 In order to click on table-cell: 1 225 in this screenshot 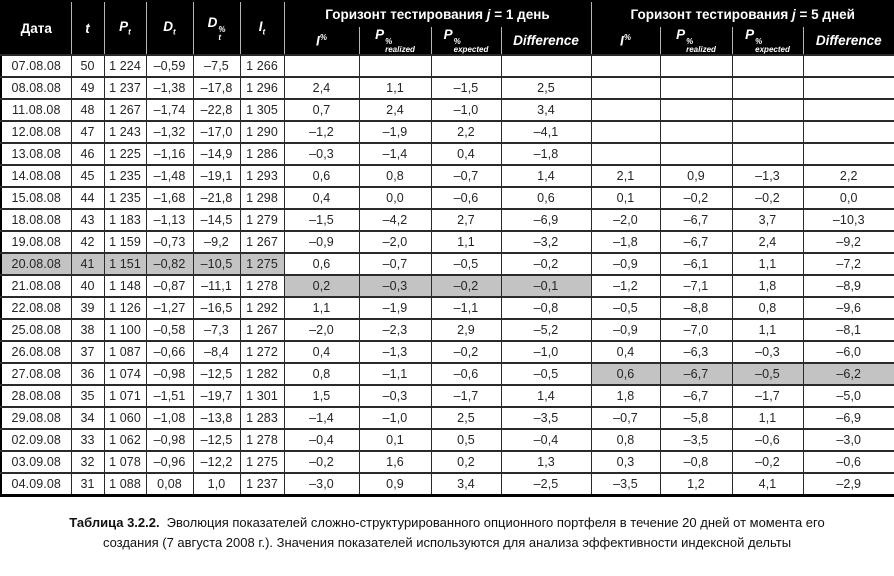, I will do `click(125, 154)`.